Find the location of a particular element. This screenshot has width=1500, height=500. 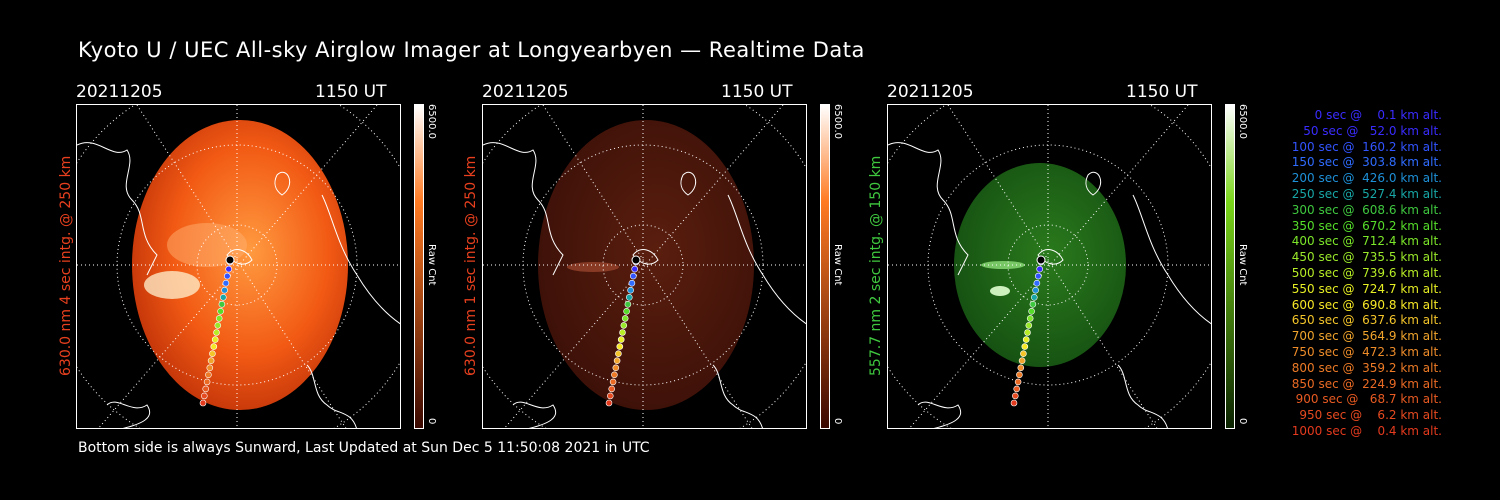

legend-item: 100 sec @ 160.2 km alt. is located at coordinates (1364, 146).